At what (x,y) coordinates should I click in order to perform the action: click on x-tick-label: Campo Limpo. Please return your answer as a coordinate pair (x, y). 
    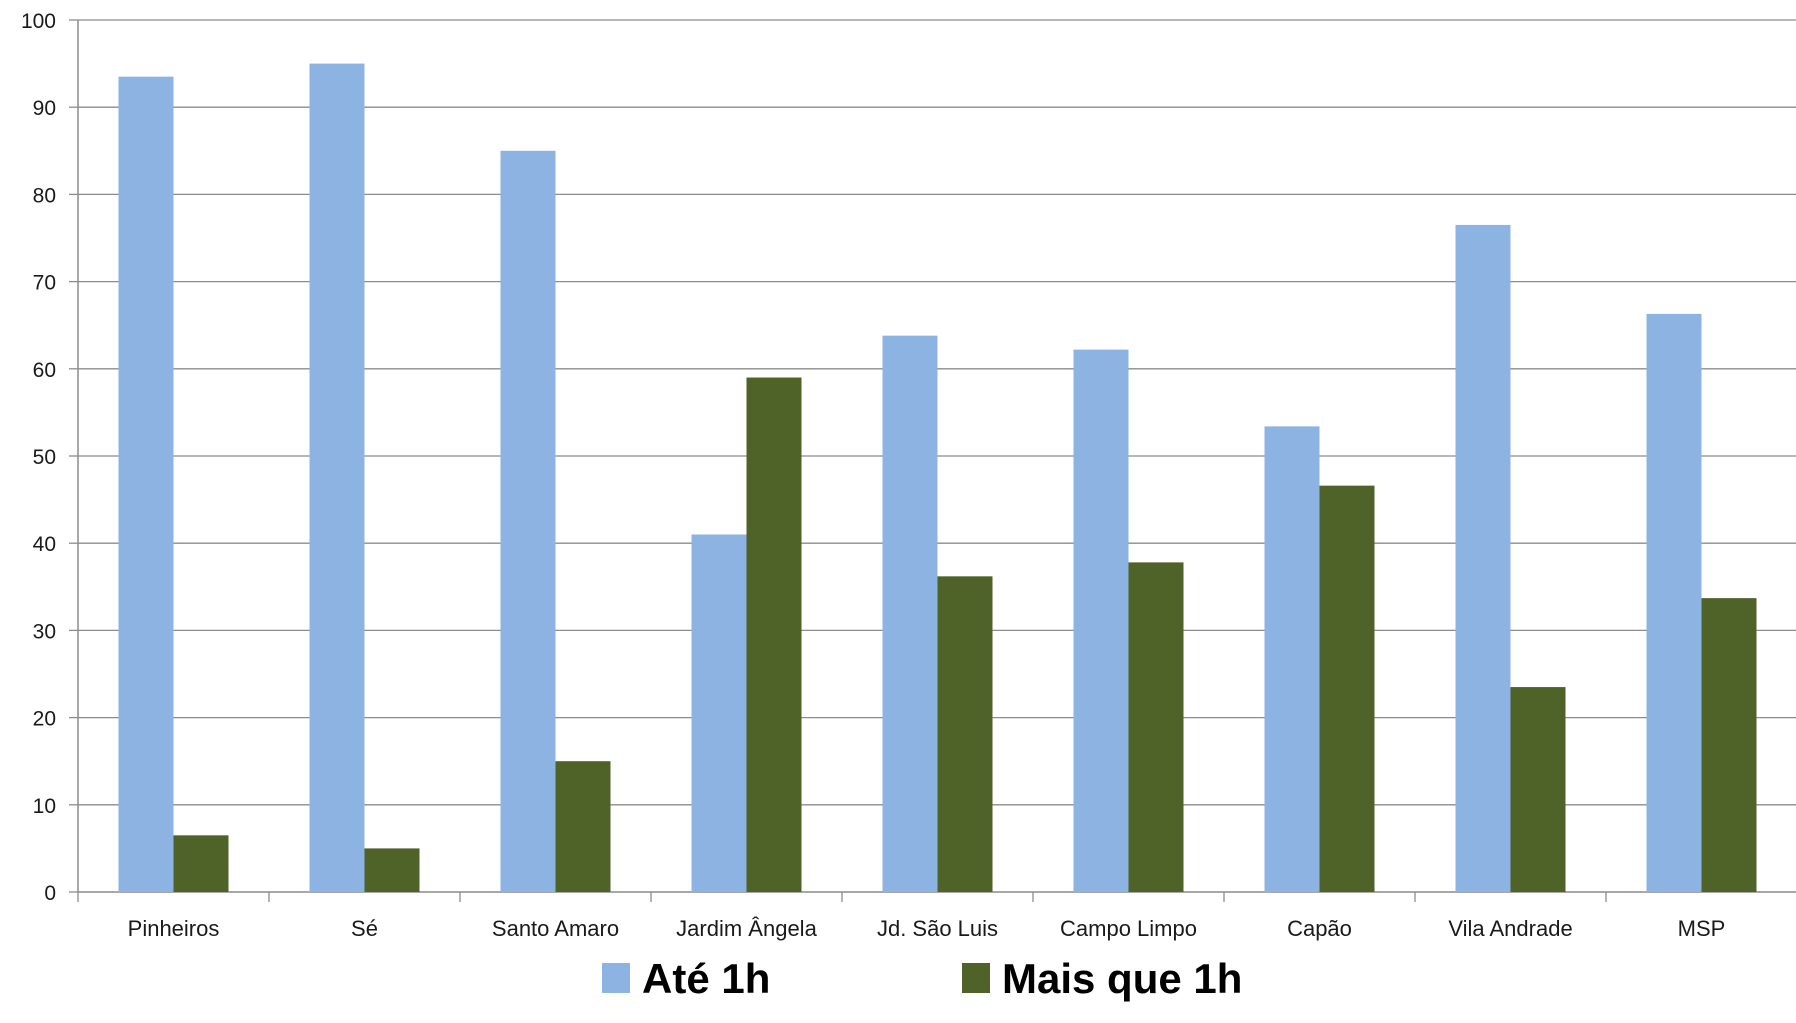
    Looking at the image, I should click on (1128, 928).